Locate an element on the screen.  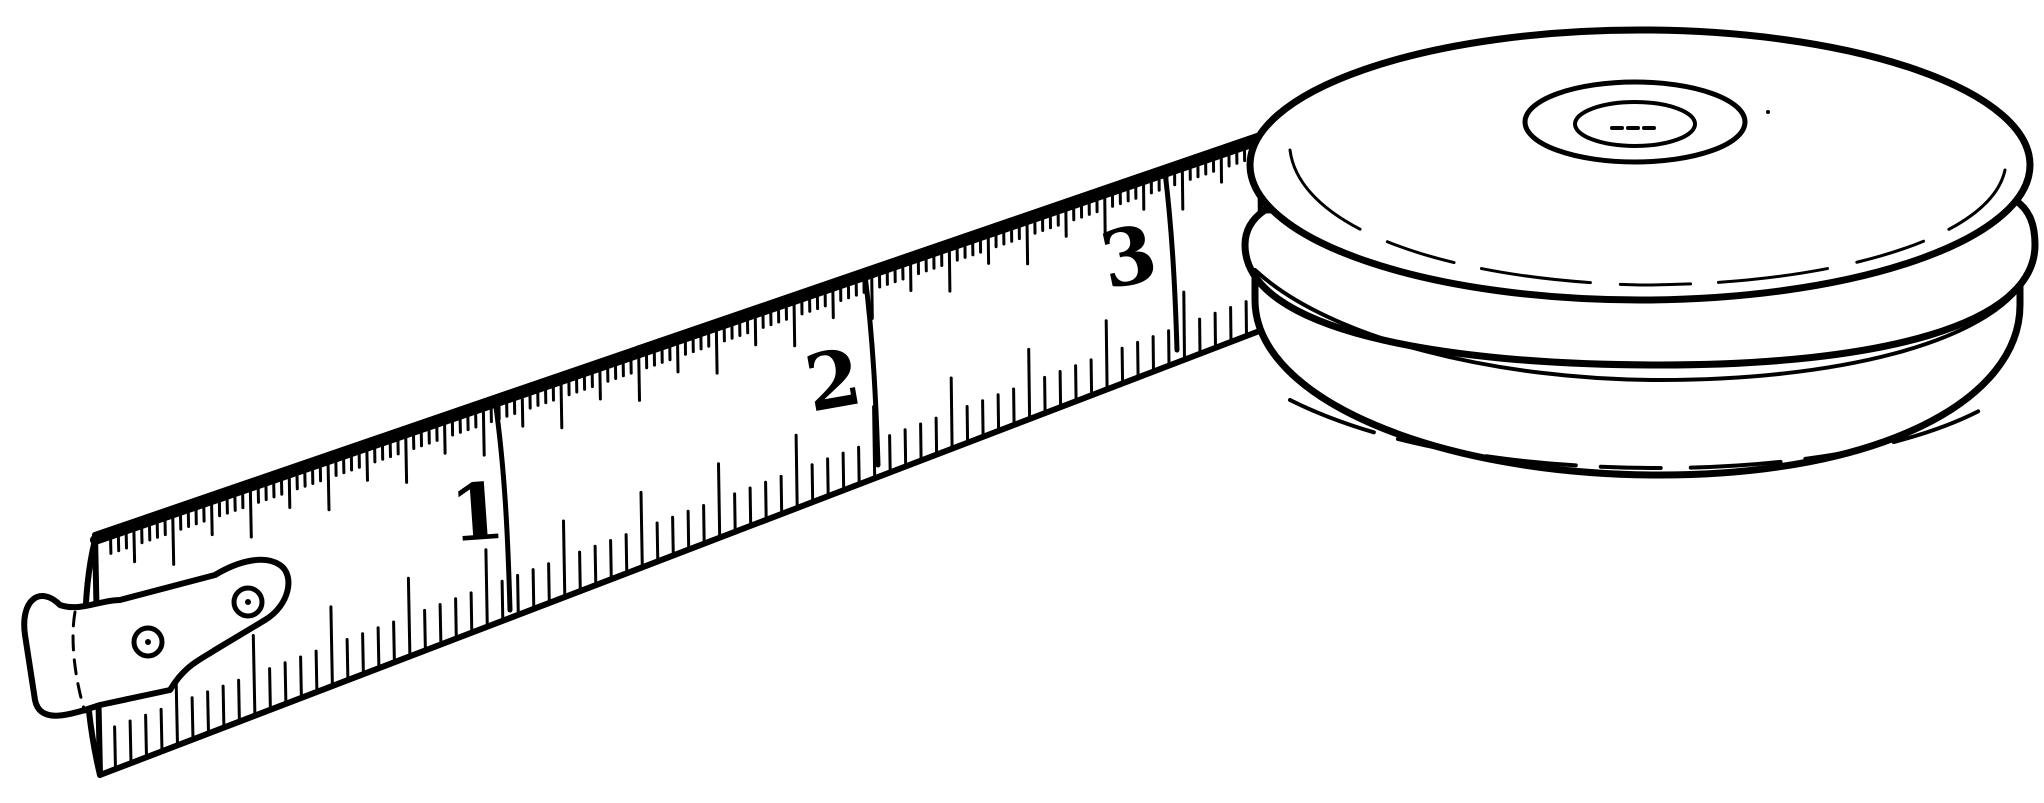
tape-label-1: 1 is located at coordinates (477, 513).